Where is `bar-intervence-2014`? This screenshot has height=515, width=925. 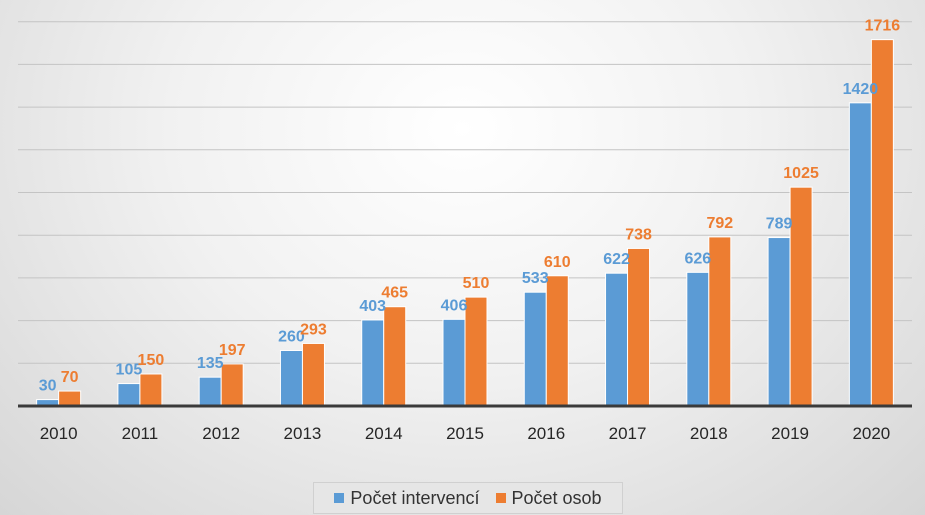
bar-intervence-2014 is located at coordinates (373, 363).